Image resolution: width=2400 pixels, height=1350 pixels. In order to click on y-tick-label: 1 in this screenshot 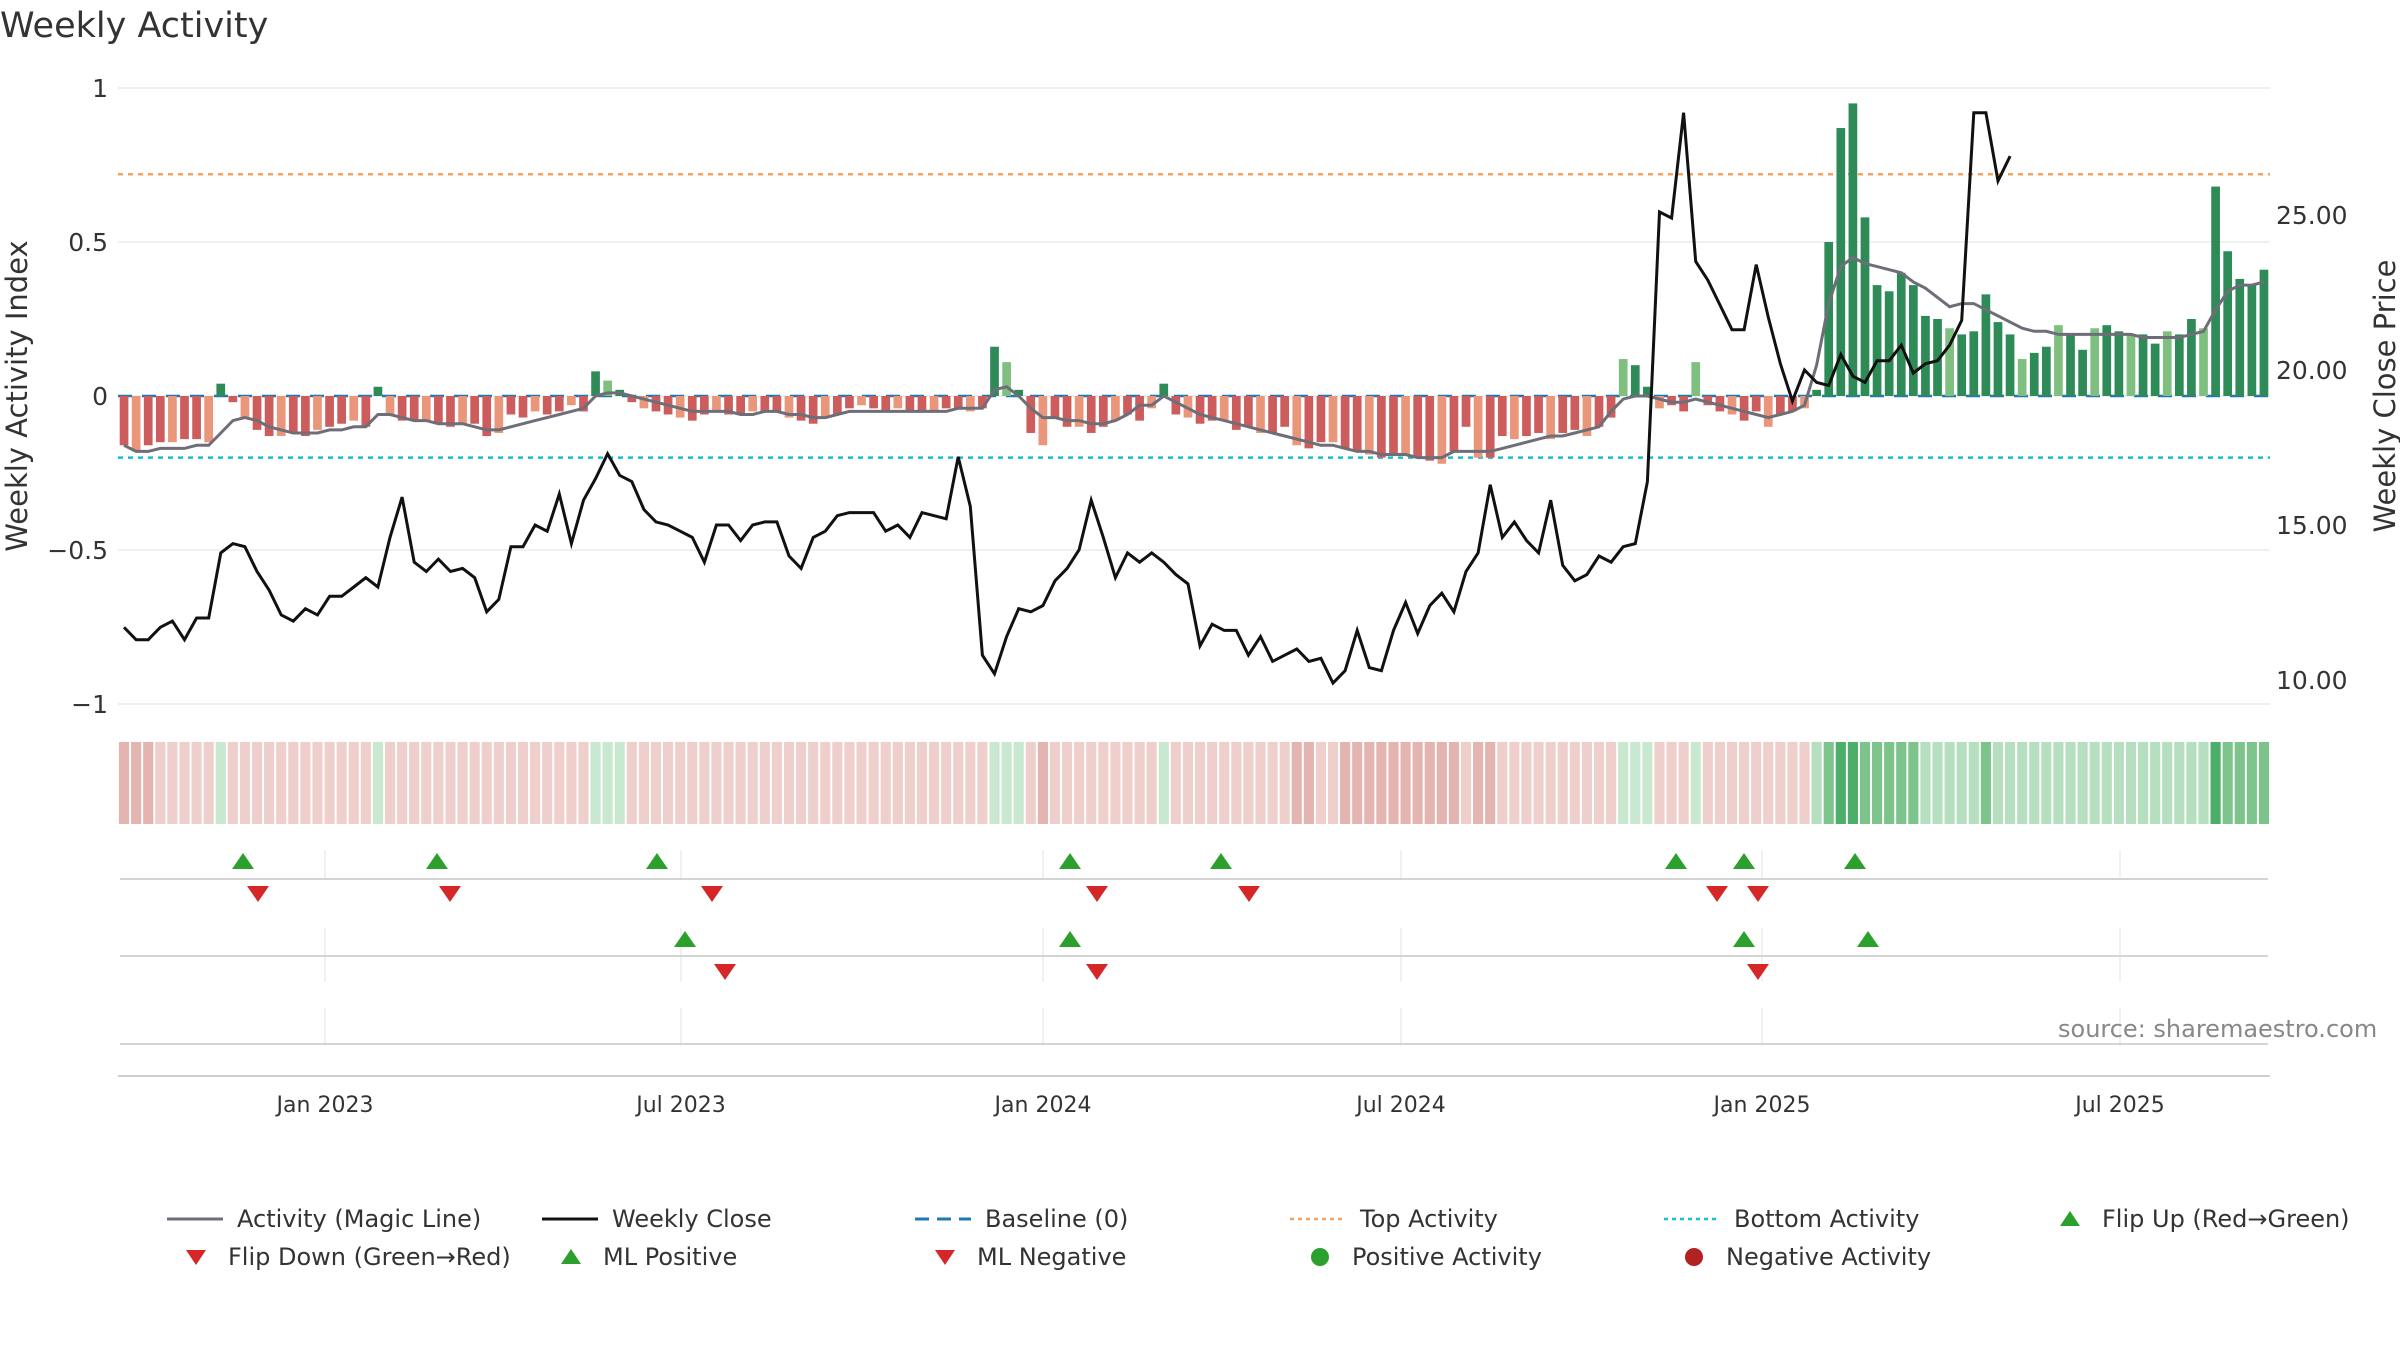, I will do `click(100, 88)`.